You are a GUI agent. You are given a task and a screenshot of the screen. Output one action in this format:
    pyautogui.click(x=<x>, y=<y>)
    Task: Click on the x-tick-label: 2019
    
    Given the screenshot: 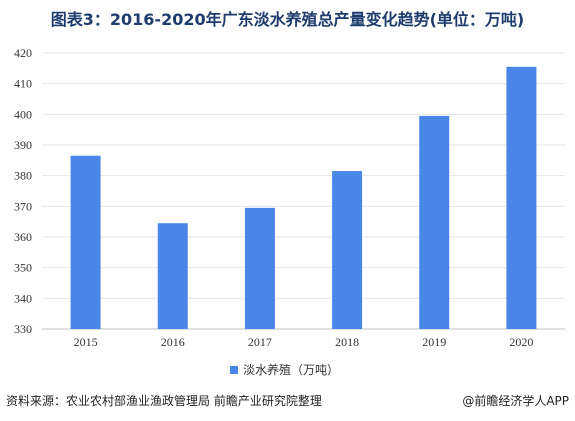 What is the action you would take?
    pyautogui.click(x=434, y=342)
    